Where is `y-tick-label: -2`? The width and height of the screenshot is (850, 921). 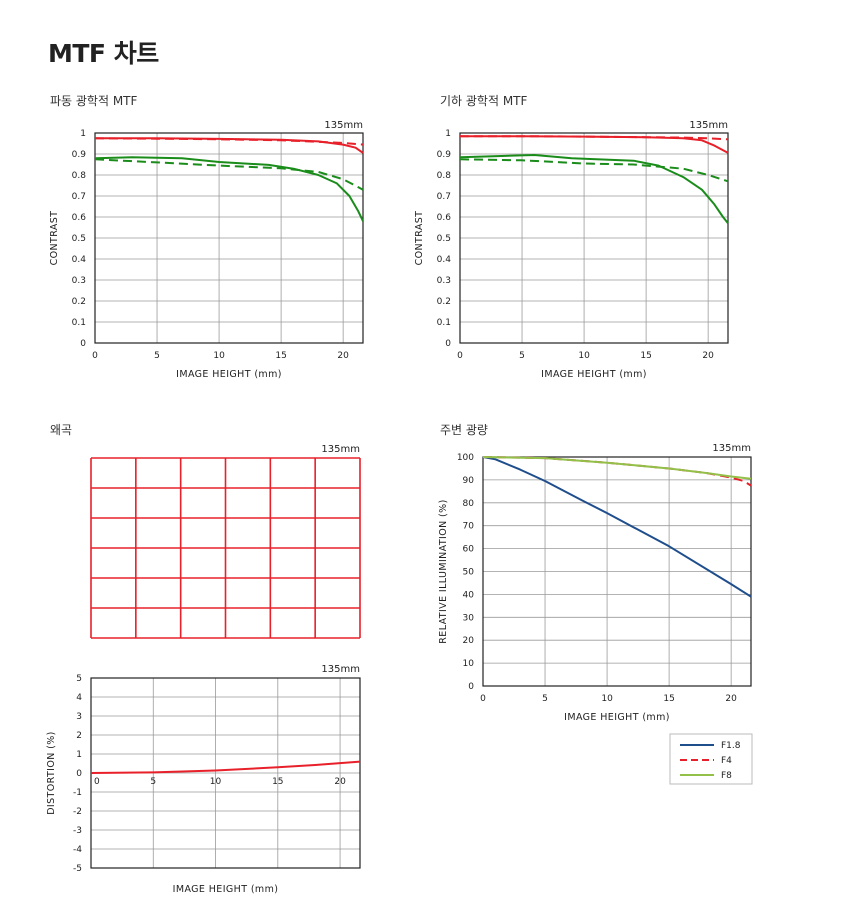 y-tick-label: -2 is located at coordinates (77, 812).